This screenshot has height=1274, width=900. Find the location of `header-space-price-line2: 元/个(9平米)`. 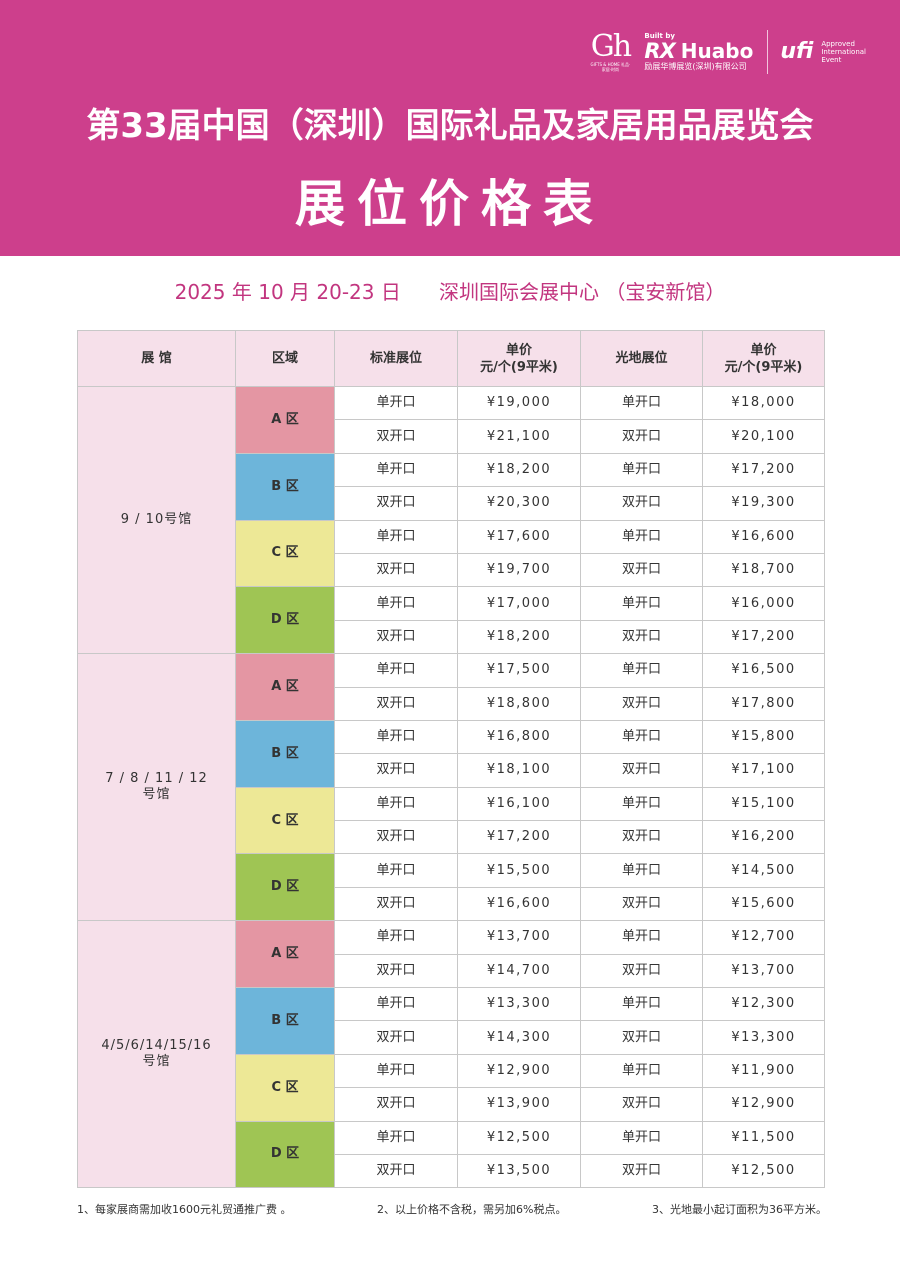

header-space-price-line2: 元/个(9平米) is located at coordinates (763, 367).